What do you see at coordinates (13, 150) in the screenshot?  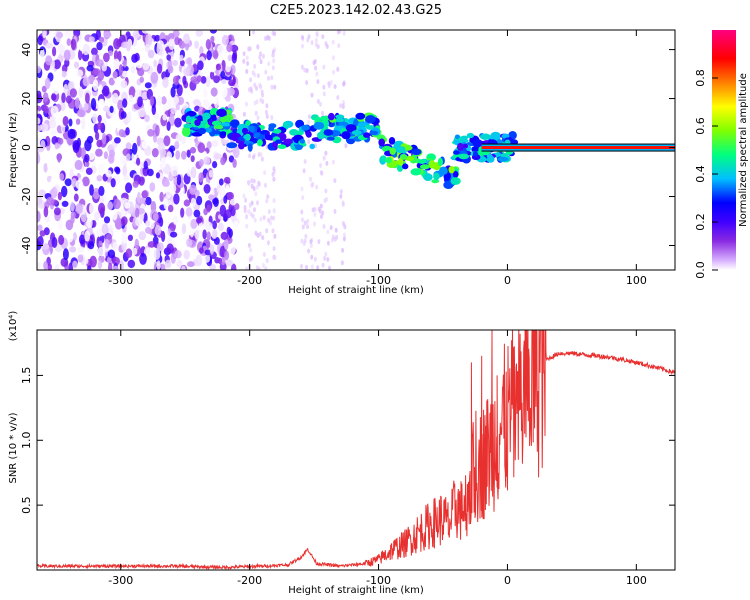 I see `spectrogram-y-label: Frequency (Hz)` at bounding box center [13, 150].